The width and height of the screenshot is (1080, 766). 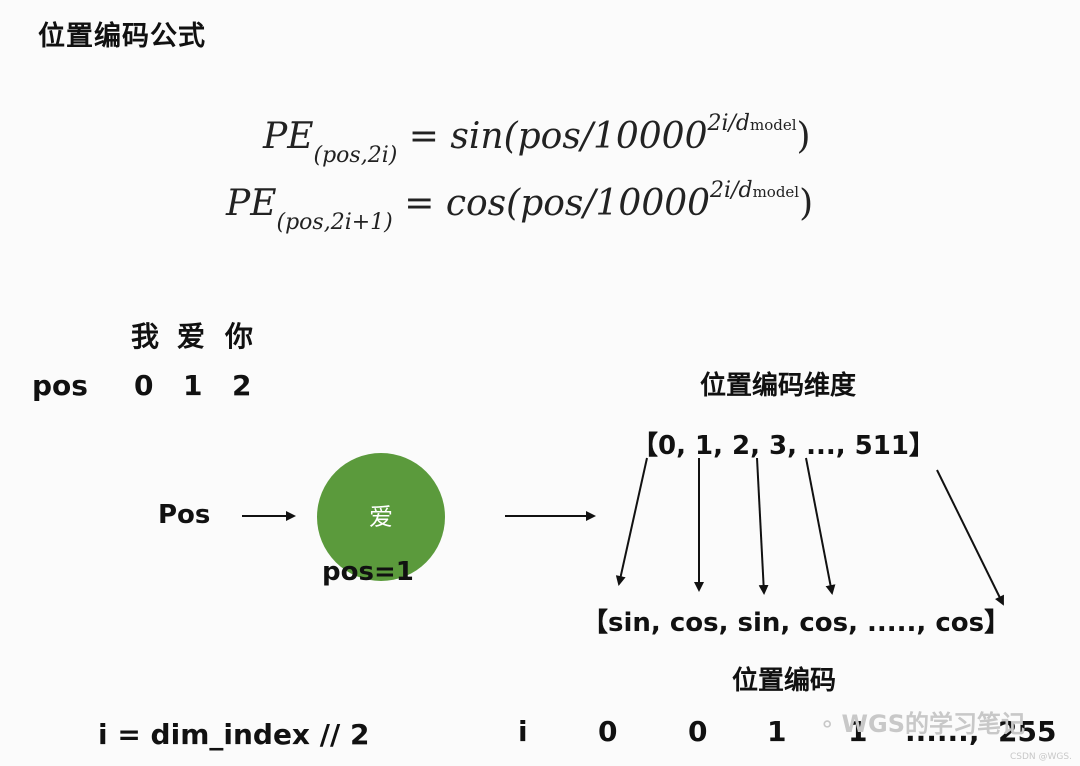 I want to click on watermark-small: CSDN @WGS., so click(x=1041, y=757).